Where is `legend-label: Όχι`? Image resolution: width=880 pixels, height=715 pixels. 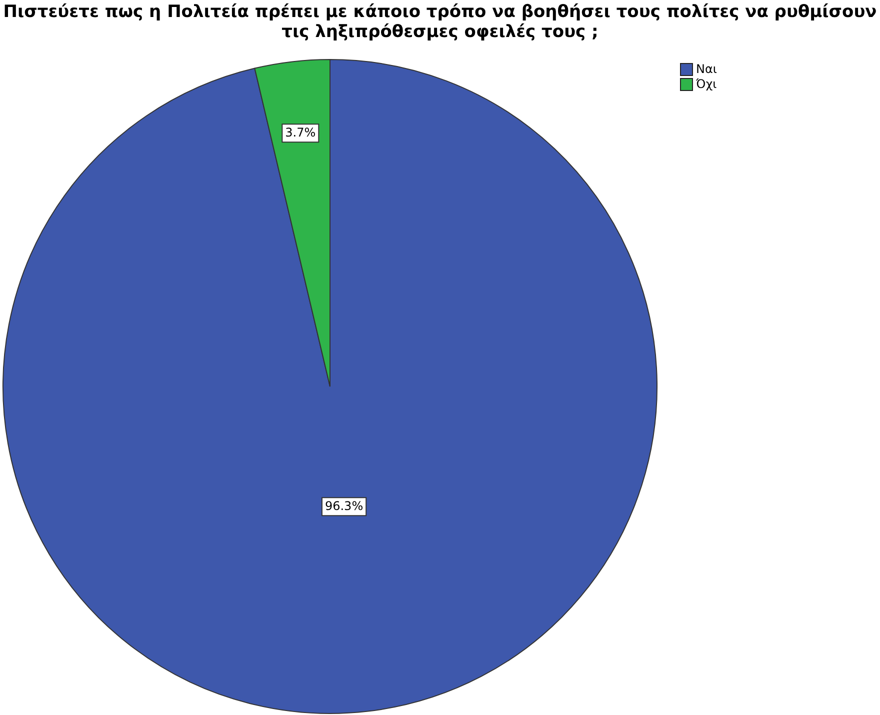
legend-label: Όχι is located at coordinates (706, 84).